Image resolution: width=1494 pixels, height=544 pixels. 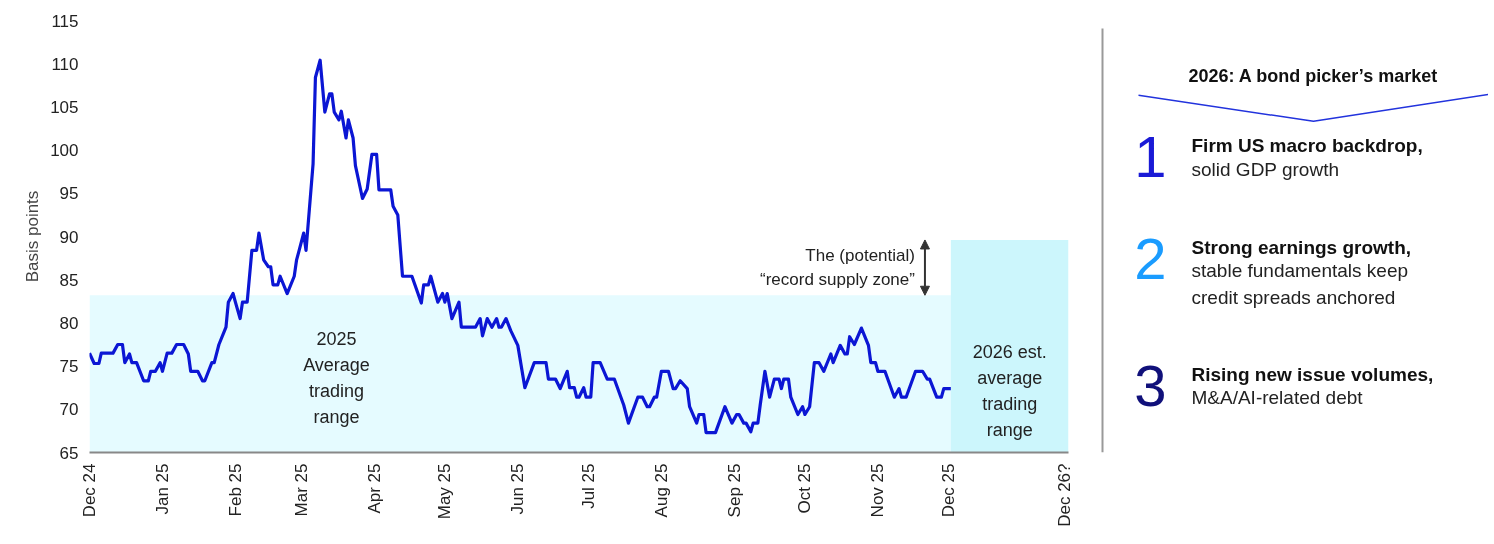 I want to click on text: 2026: A bond picker’s market, so click(x=1313, y=76).